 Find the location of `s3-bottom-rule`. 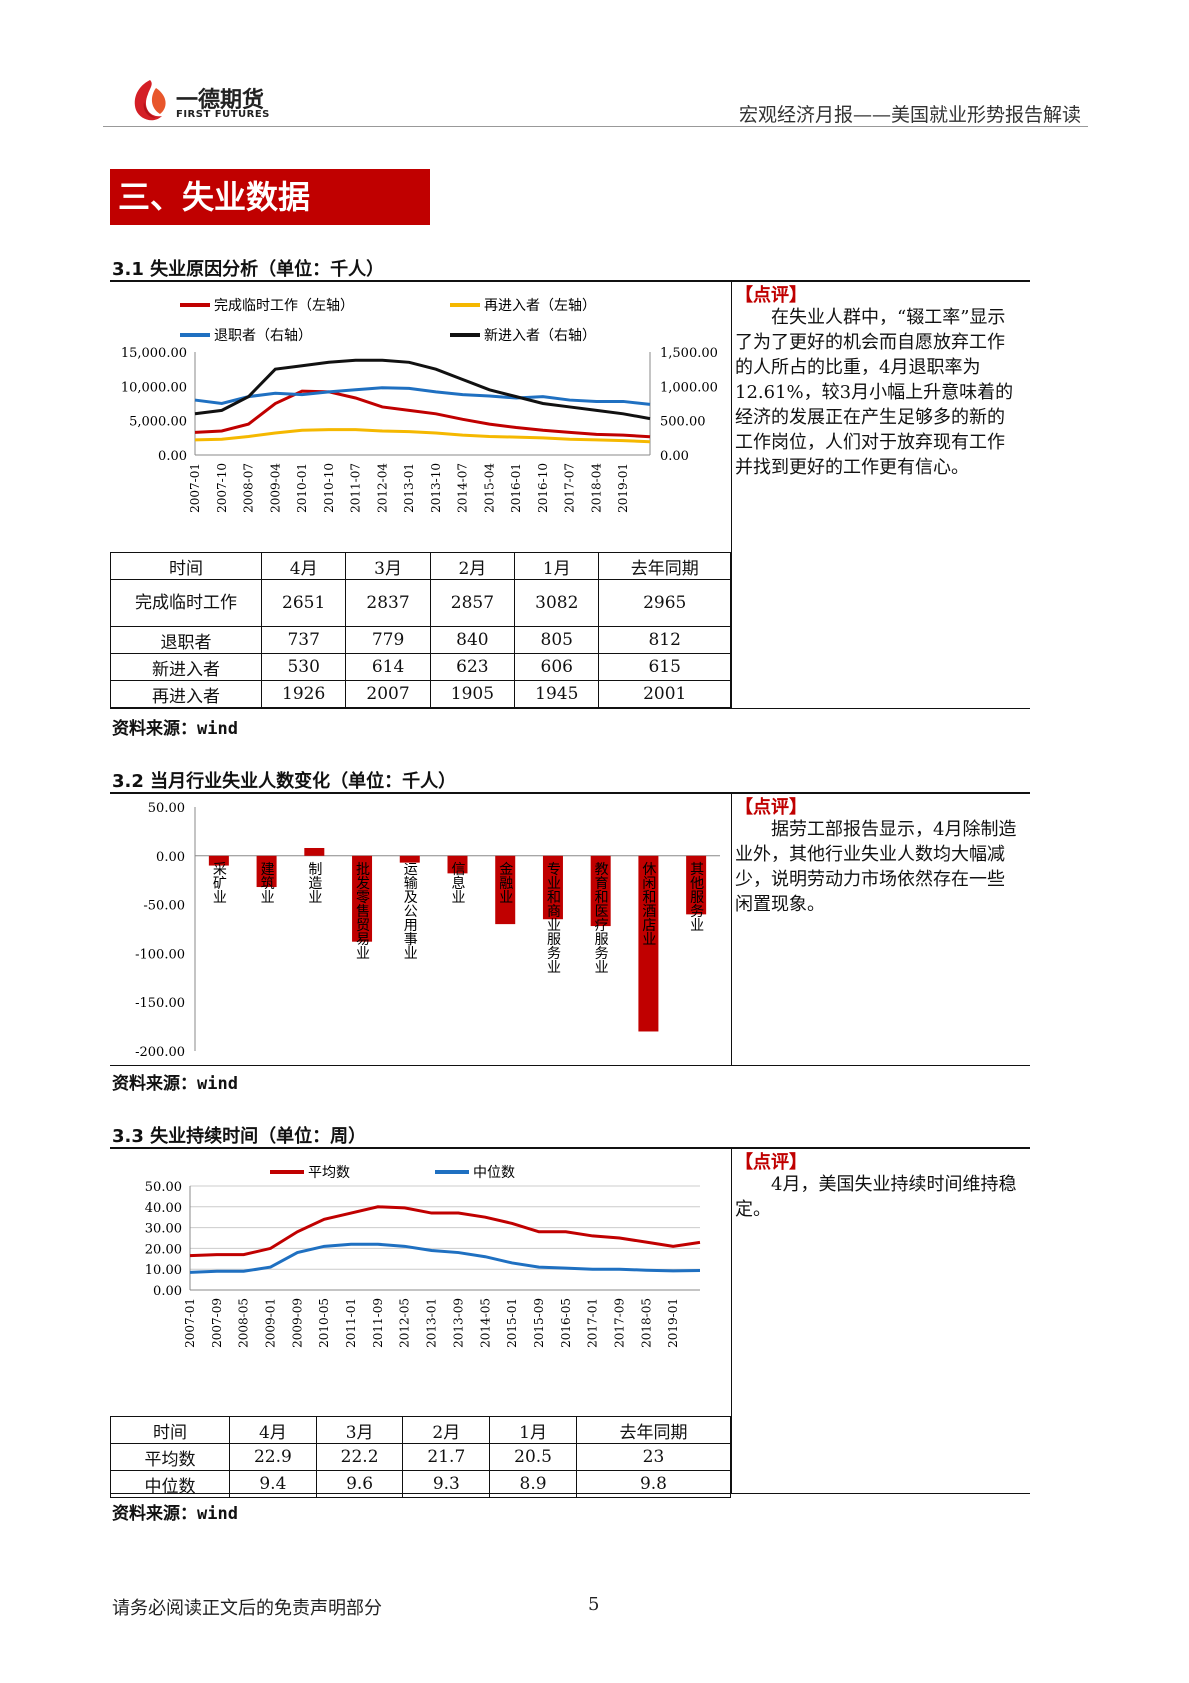

s3-bottom-rule is located at coordinates (570, 1493).